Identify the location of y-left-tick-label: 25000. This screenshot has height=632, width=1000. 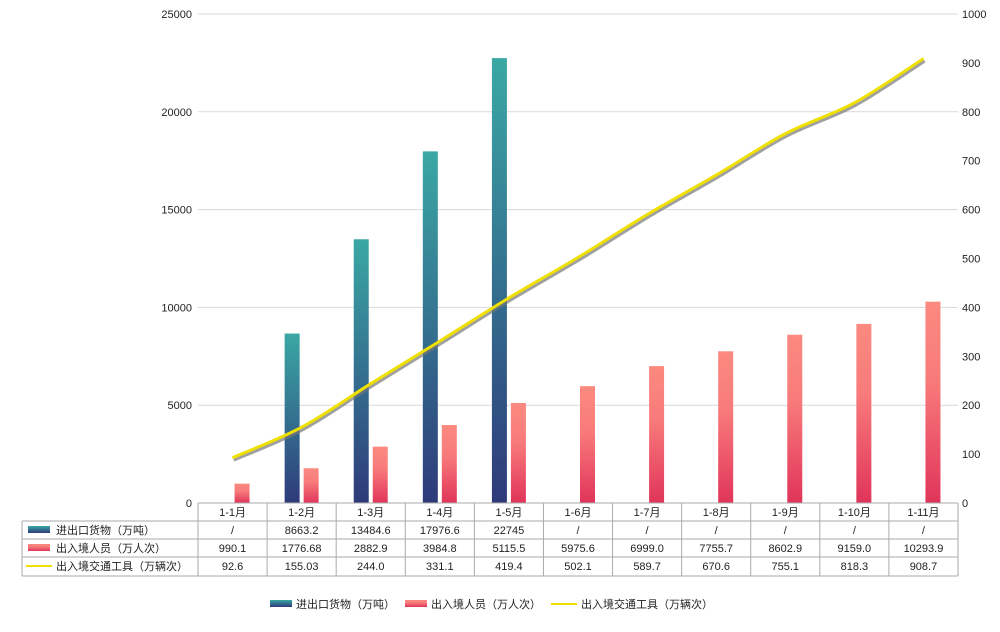
(176, 15).